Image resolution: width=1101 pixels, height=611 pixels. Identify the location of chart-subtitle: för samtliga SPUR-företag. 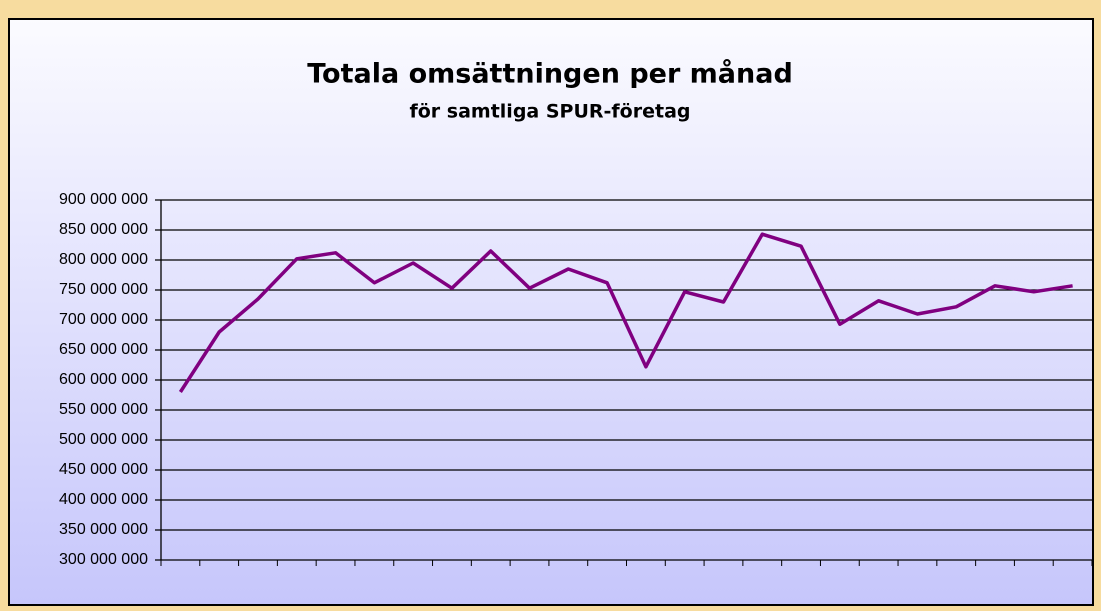
(549, 112).